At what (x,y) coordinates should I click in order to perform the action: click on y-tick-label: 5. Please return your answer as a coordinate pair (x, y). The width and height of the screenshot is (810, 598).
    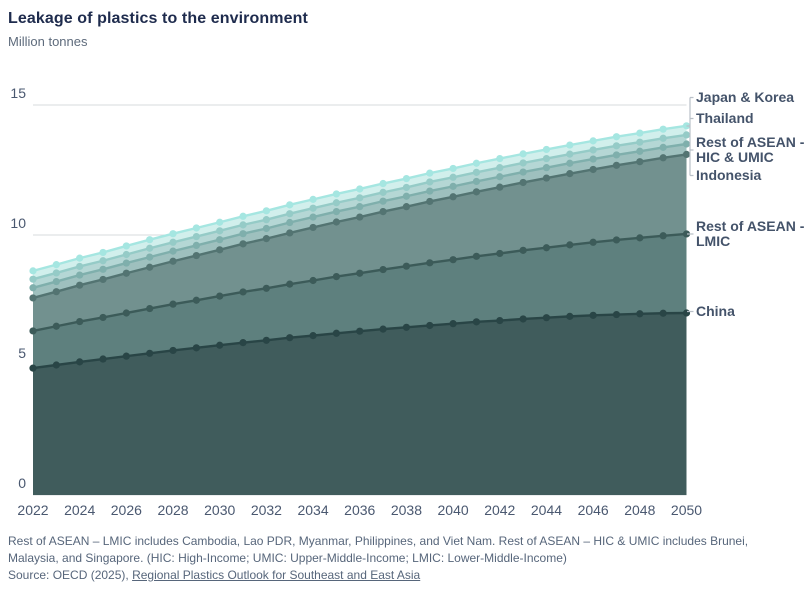
    Looking at the image, I should click on (22, 353).